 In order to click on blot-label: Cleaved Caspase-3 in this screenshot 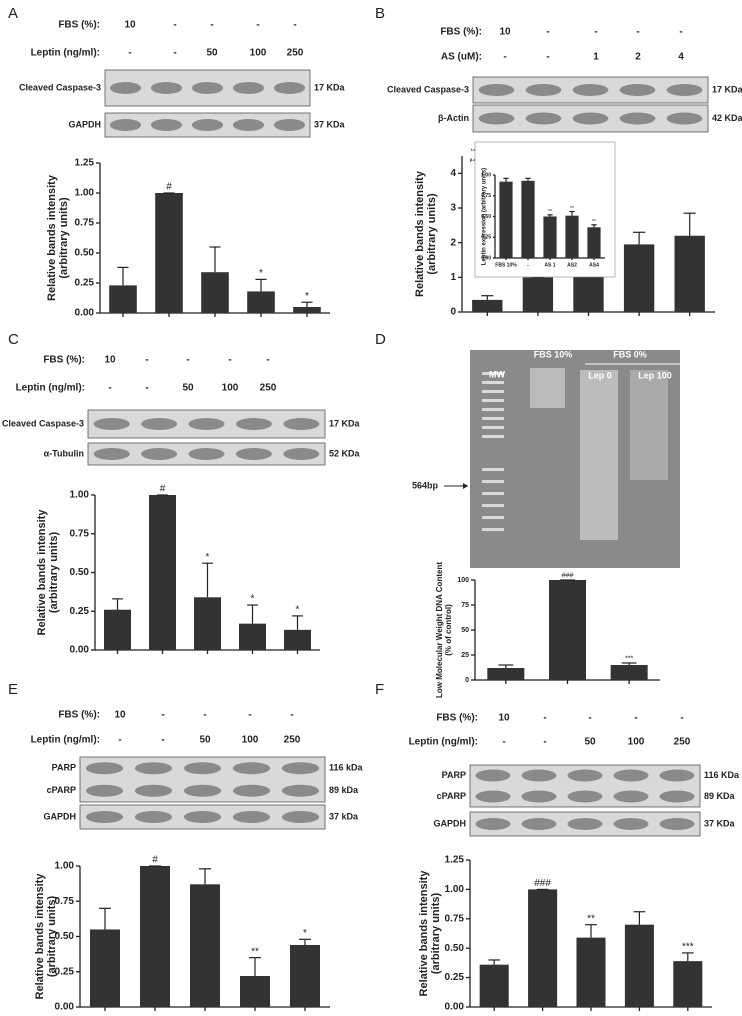, I will do `click(60, 87)`.